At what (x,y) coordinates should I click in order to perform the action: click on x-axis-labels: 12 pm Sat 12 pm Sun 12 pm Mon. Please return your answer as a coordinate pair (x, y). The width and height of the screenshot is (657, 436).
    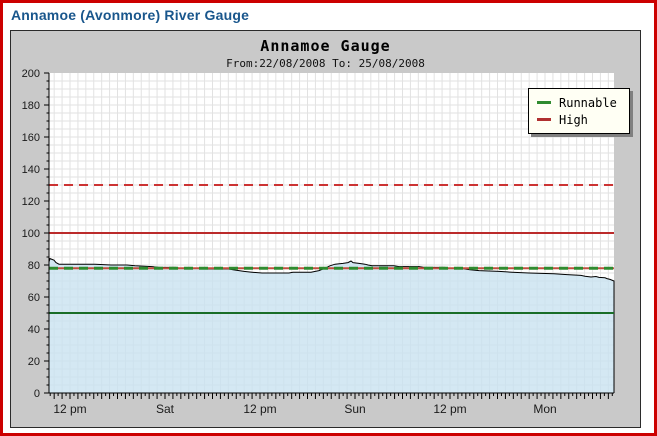
    Looking at the image, I should click on (304, 409).